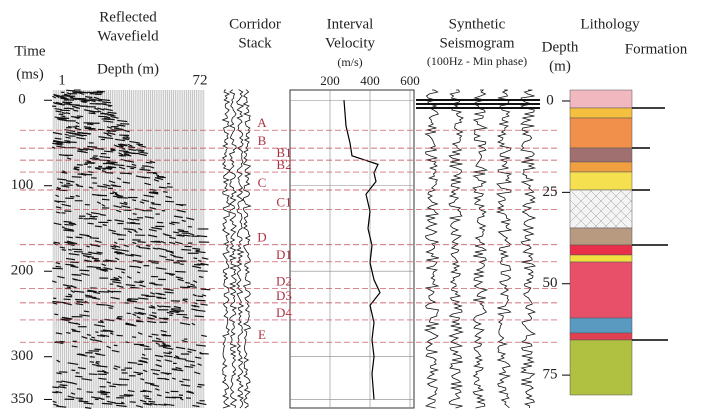  Describe the element at coordinates (477, 24) in the screenshot. I see `panel-title: Synthetic` at that location.